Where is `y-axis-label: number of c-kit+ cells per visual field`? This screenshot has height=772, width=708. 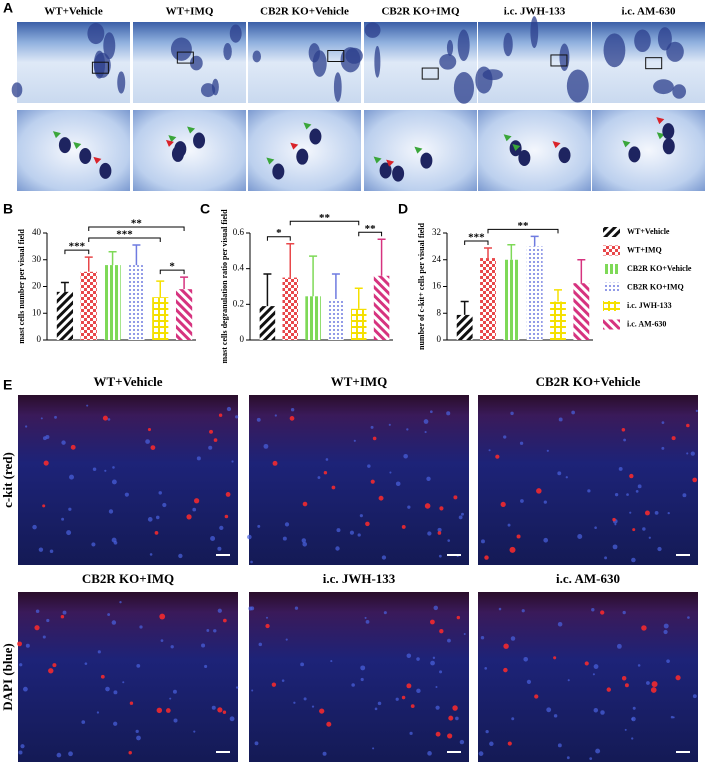
y-axis-label: number of c-kit+ cells per visual field is located at coordinates (421, 285).